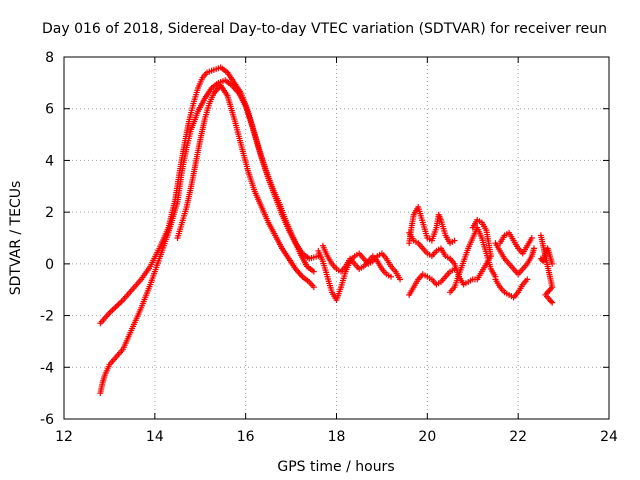 The height and width of the screenshot is (480, 640). What do you see at coordinates (335, 467) in the screenshot?
I see `x-axis-label: GPS time / hours` at bounding box center [335, 467].